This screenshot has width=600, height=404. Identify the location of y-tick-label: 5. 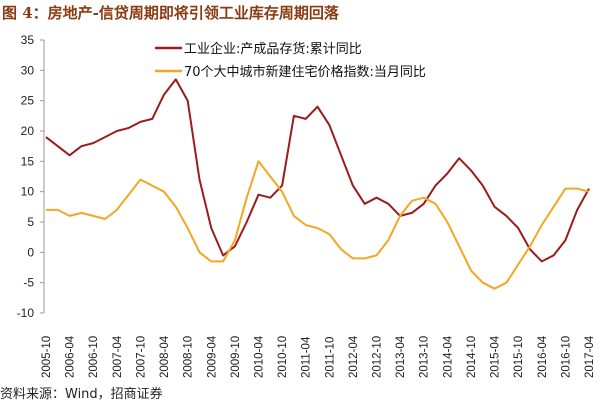
(30, 222).